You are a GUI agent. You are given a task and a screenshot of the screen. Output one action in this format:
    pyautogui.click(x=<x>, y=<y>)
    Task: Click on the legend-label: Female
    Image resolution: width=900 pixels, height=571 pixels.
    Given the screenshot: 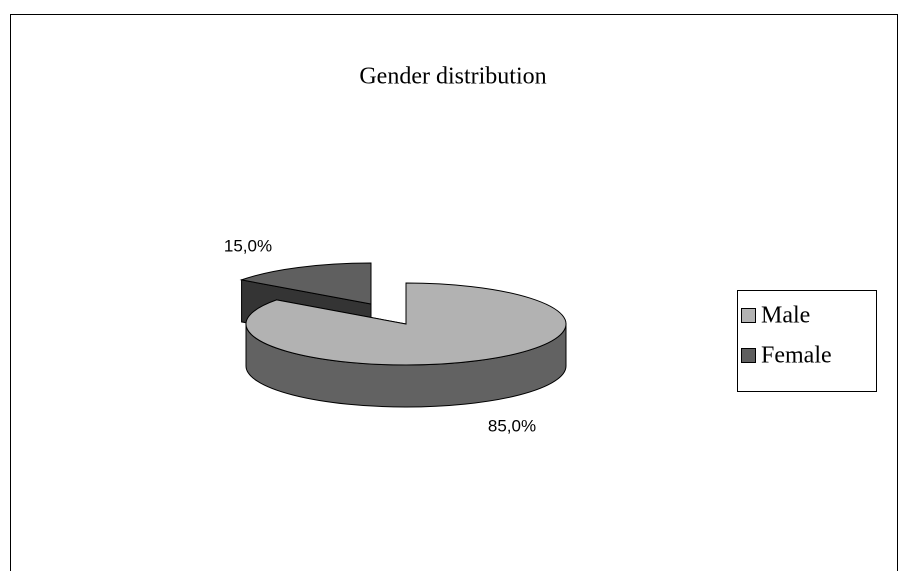 What is the action you would take?
    pyautogui.click(x=796, y=356)
    